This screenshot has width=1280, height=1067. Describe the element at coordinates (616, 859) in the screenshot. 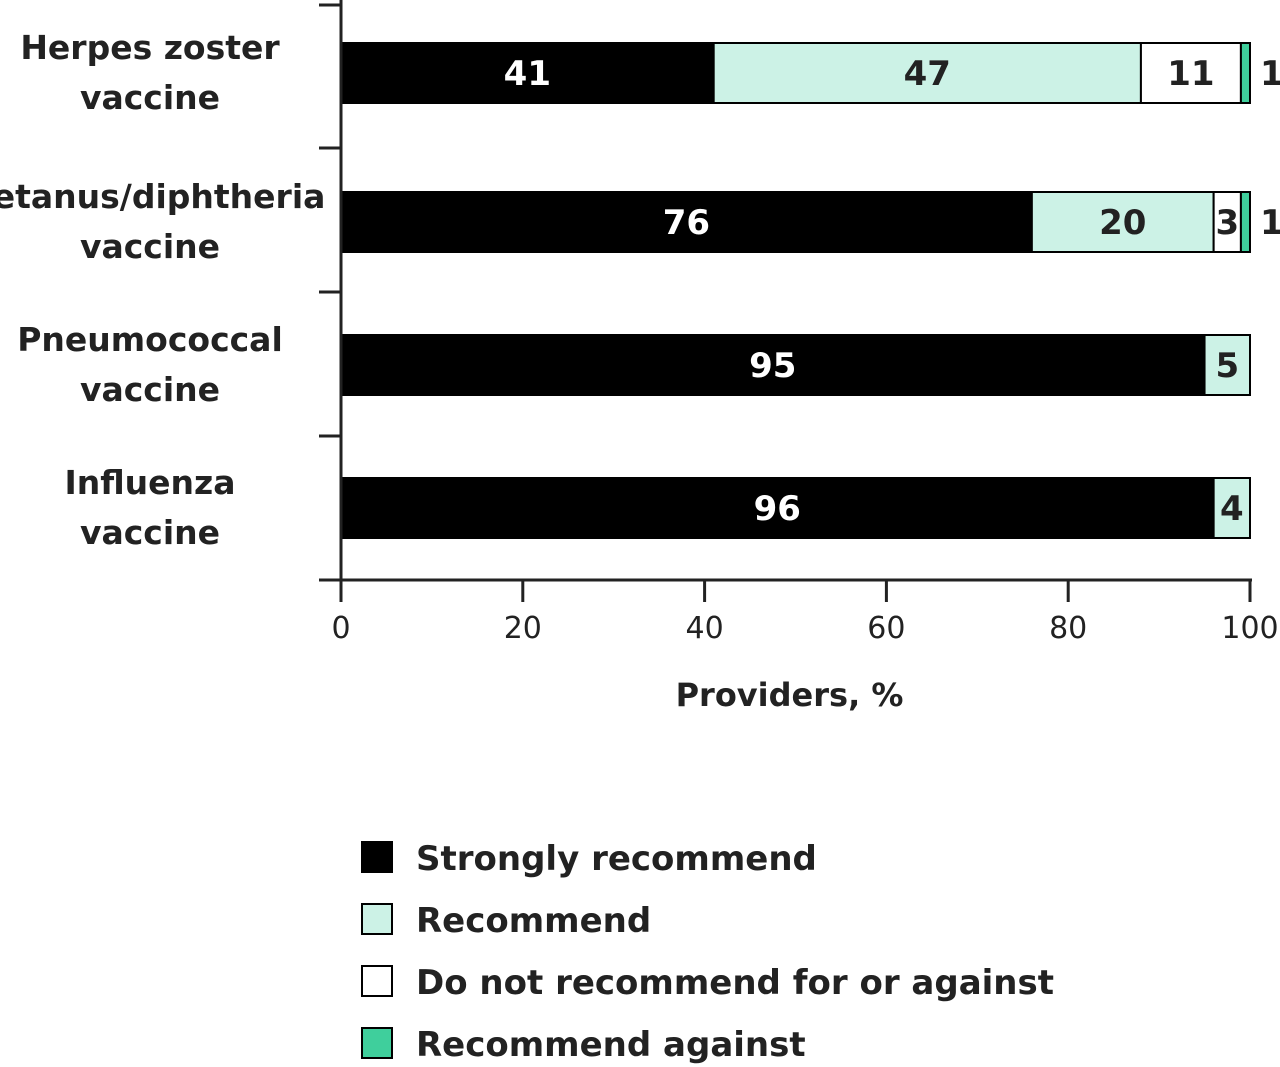

I see `legend-label: Strongly recommend` at that location.